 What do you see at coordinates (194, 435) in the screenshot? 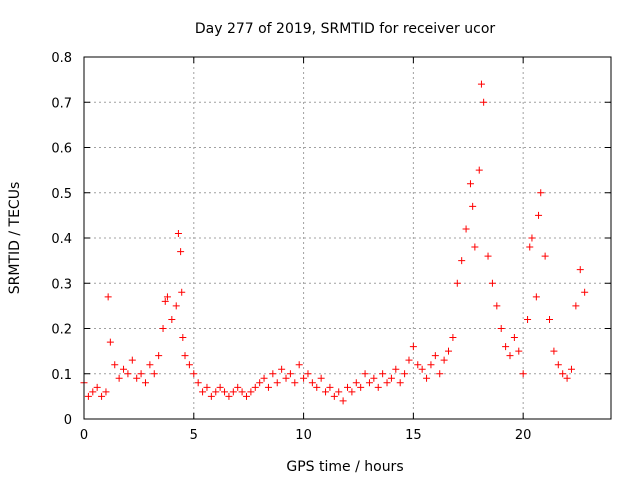
I see `x-tick-label: 5` at bounding box center [194, 435].